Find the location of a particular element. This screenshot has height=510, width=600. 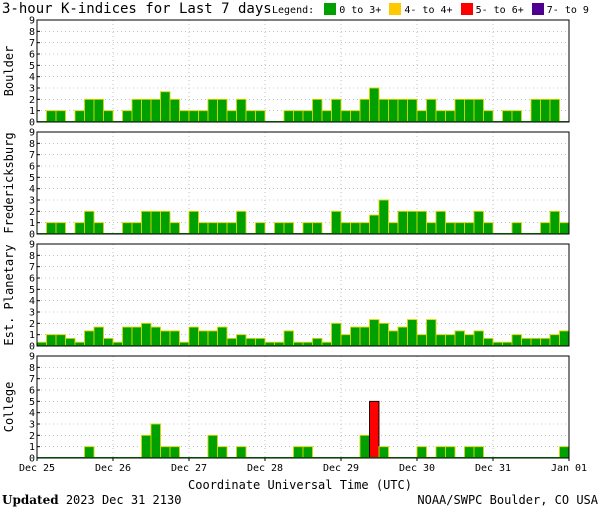

x-tick-label: Dec 28 is located at coordinates (265, 468).